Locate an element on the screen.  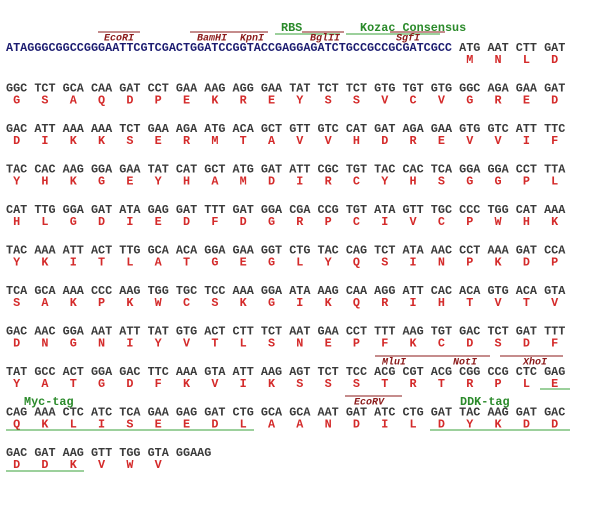
codon: TCT is located at coordinates (497, 332).